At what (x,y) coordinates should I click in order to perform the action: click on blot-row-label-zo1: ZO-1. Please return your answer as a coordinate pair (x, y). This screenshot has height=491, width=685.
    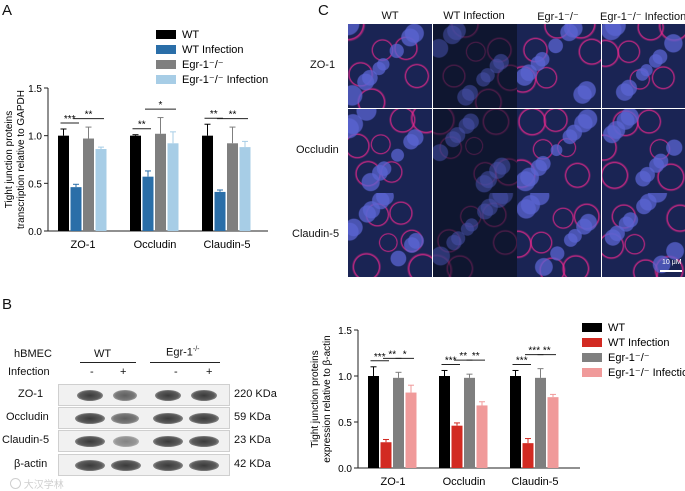
    Looking at the image, I should click on (30, 394).